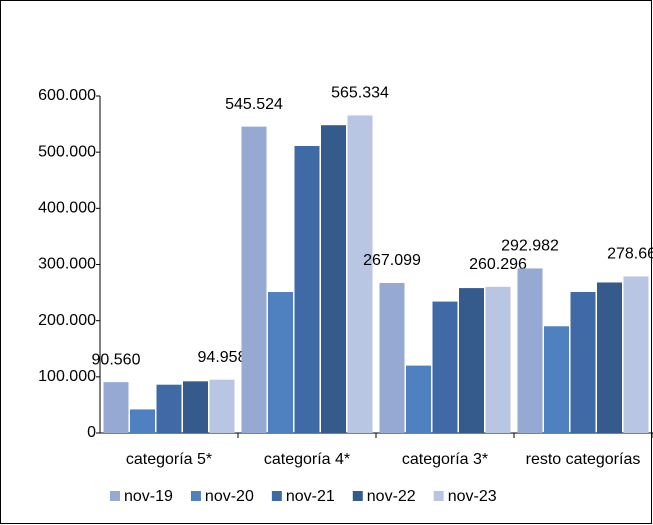  What do you see at coordinates (360, 93) in the screenshot?
I see `value-label: 565.334` at bounding box center [360, 93].